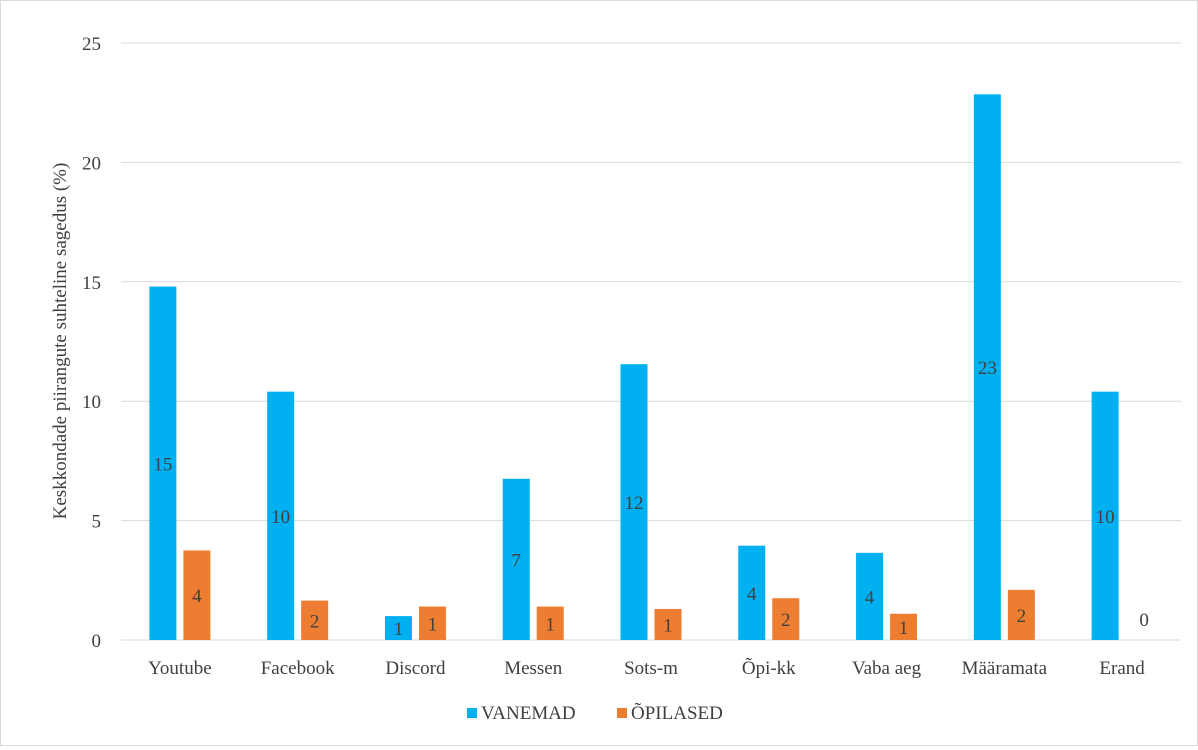 This screenshot has width=1198, height=750. Describe the element at coordinates (1005, 668) in the screenshot. I see `x-category-label: Määramata` at that location.